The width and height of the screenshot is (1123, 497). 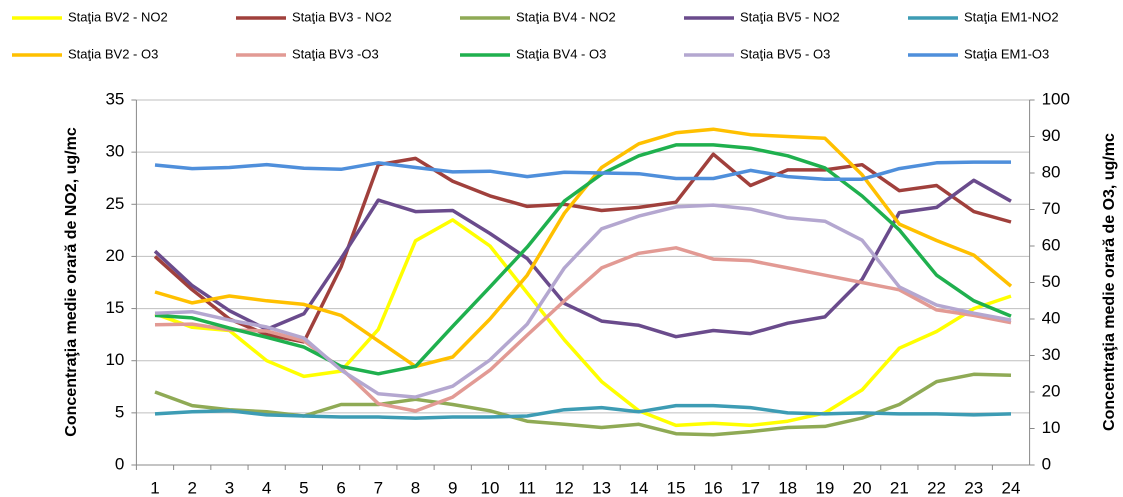 What do you see at coordinates (113, 53) in the screenshot?
I see `legend-label: Staţia BV2 - O3` at bounding box center [113, 53].